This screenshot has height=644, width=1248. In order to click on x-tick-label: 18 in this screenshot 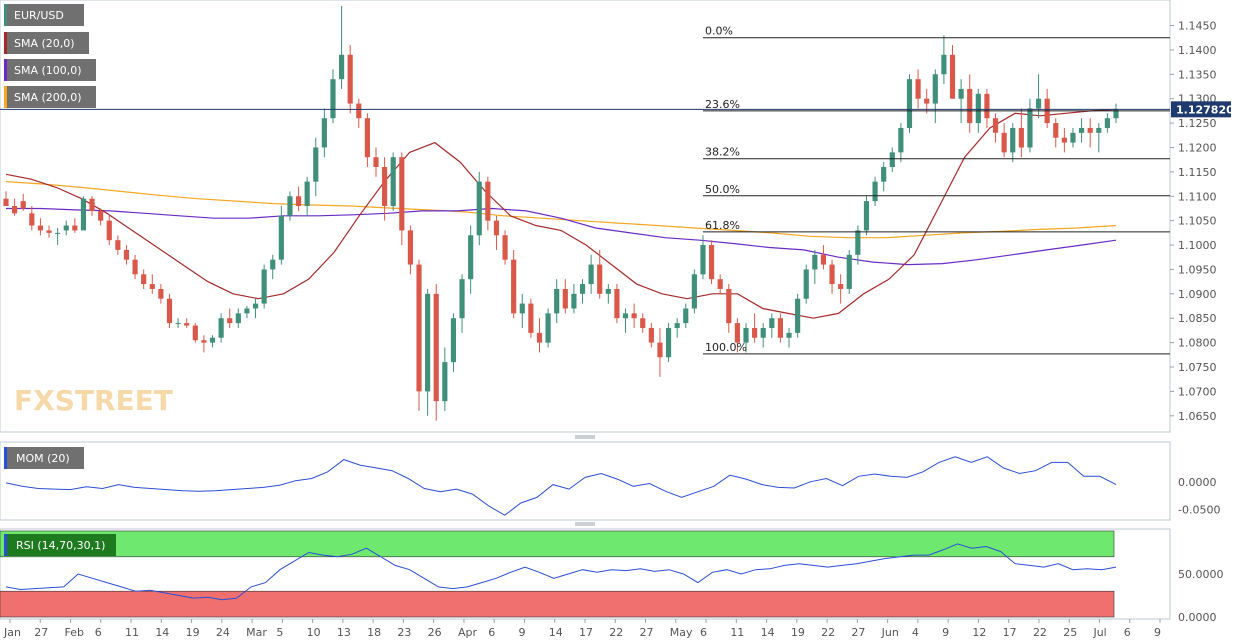, I will do `click(374, 632)`.